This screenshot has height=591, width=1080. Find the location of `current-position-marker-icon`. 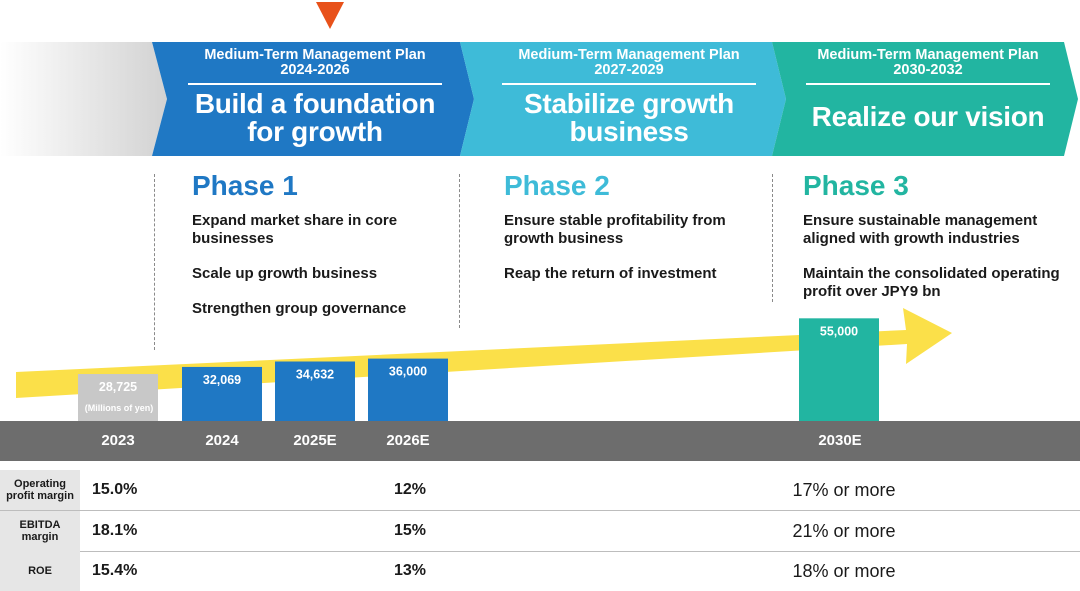

current-position-marker-icon is located at coordinates (330, 15).